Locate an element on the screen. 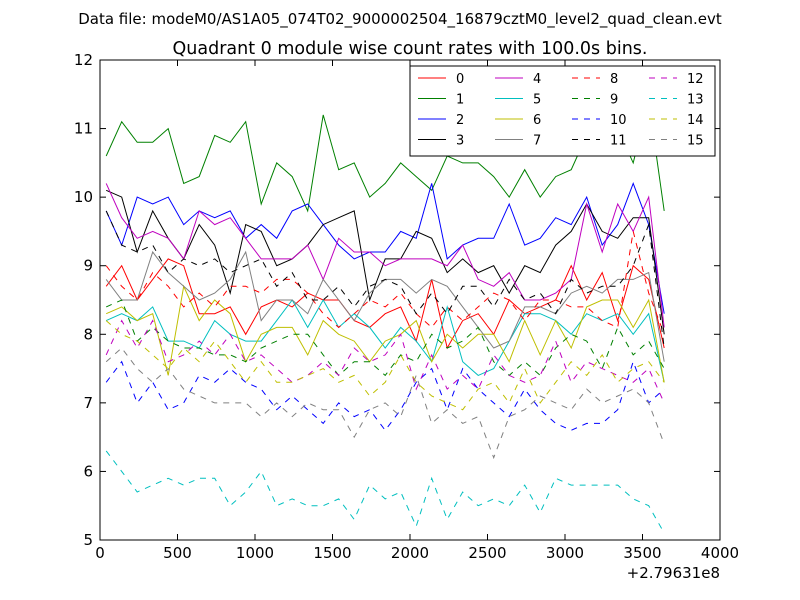  y-tick-label: 6 is located at coordinates (88, 471).